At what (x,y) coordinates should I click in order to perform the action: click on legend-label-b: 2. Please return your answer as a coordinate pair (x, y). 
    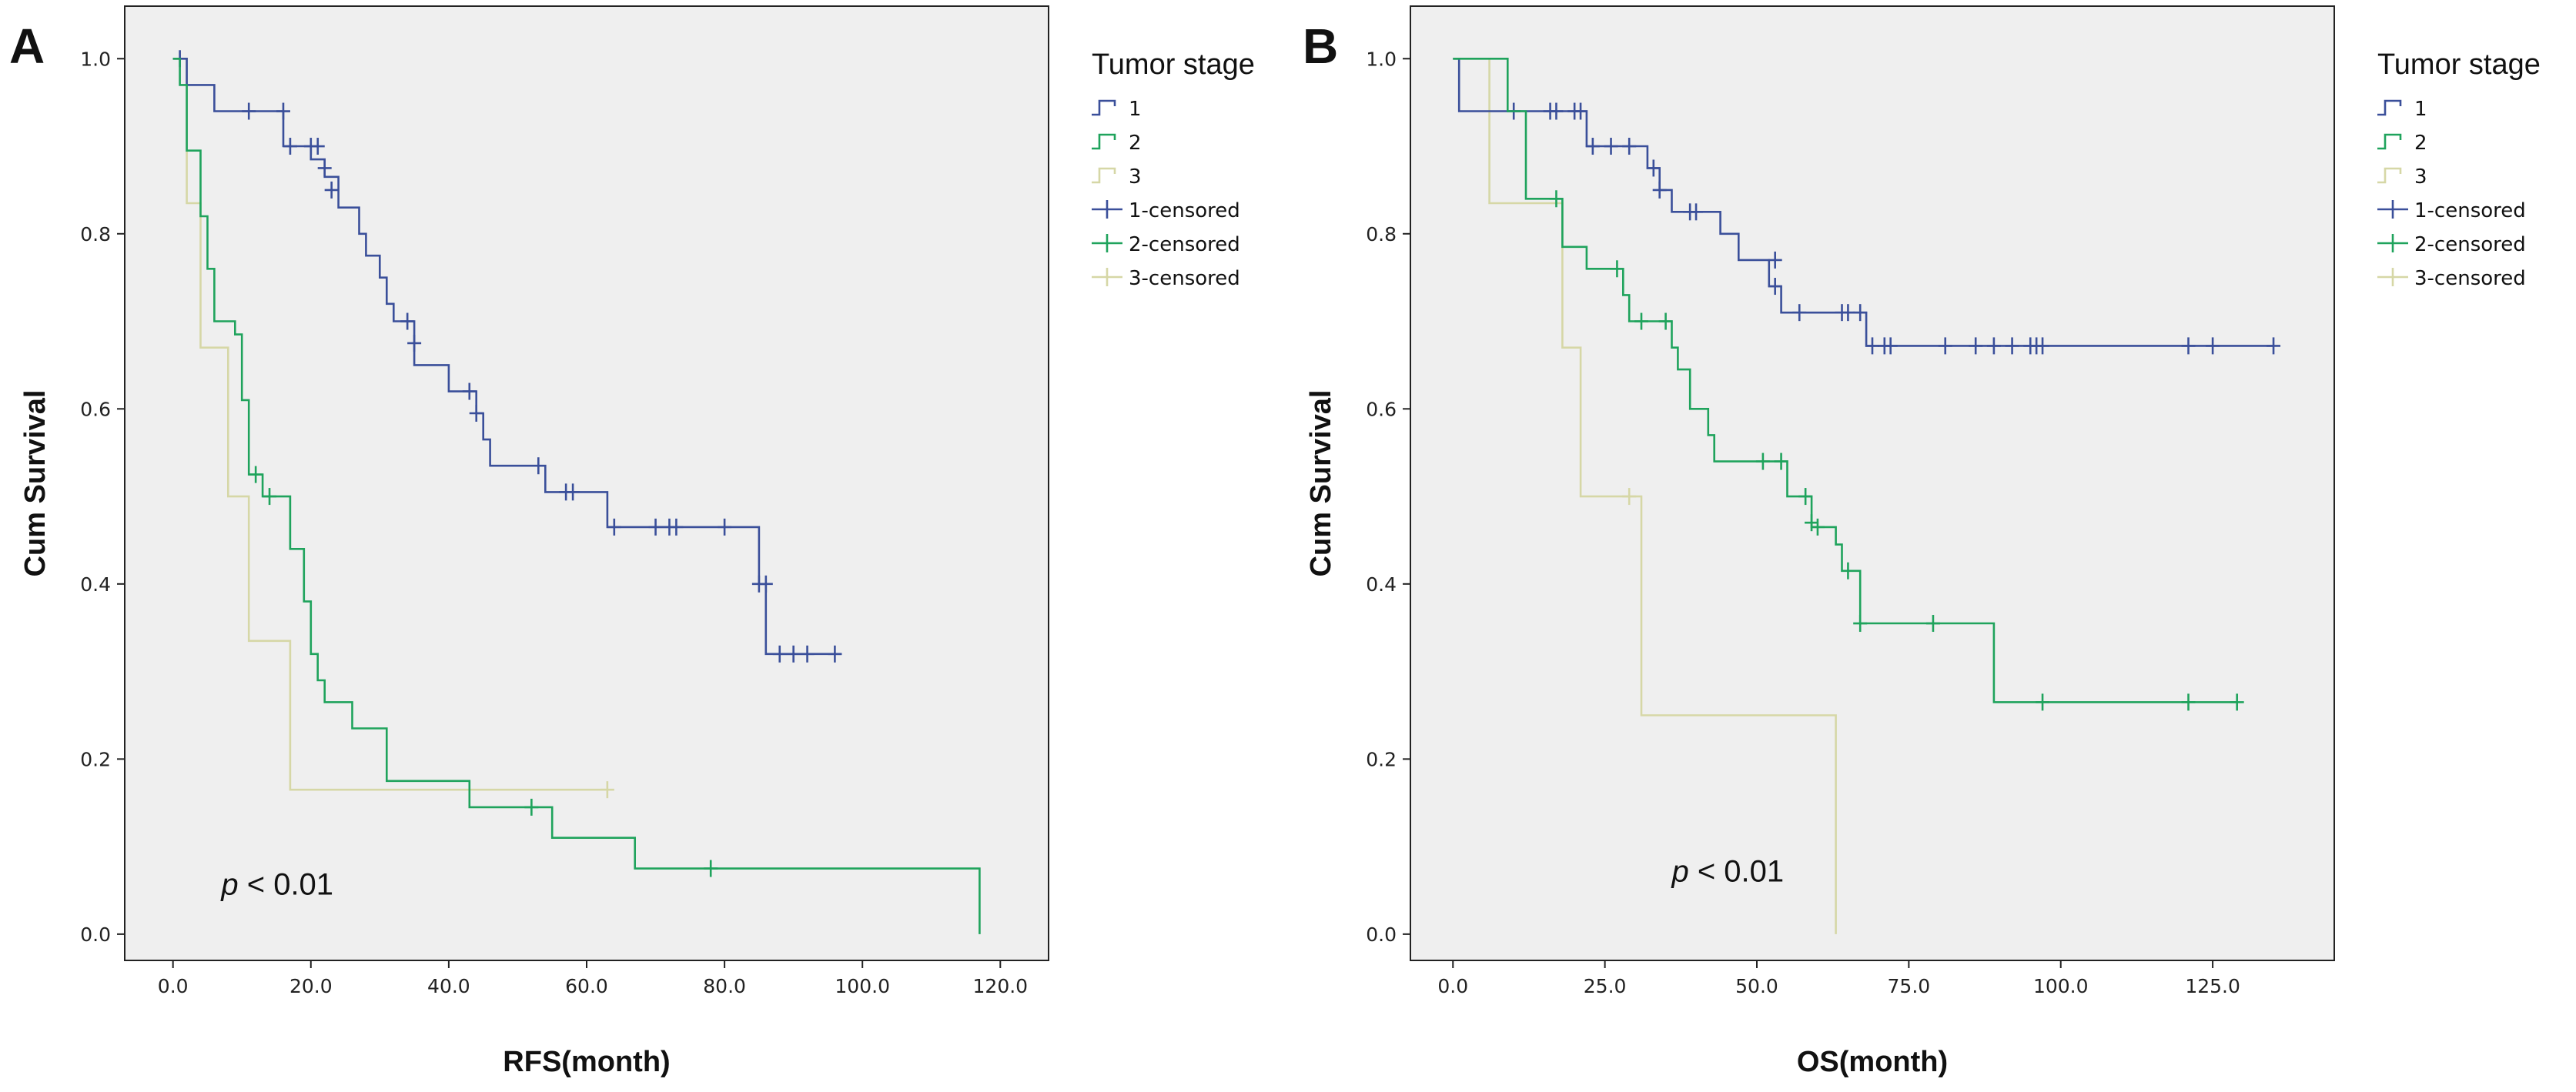
    Looking at the image, I should click on (2420, 143).